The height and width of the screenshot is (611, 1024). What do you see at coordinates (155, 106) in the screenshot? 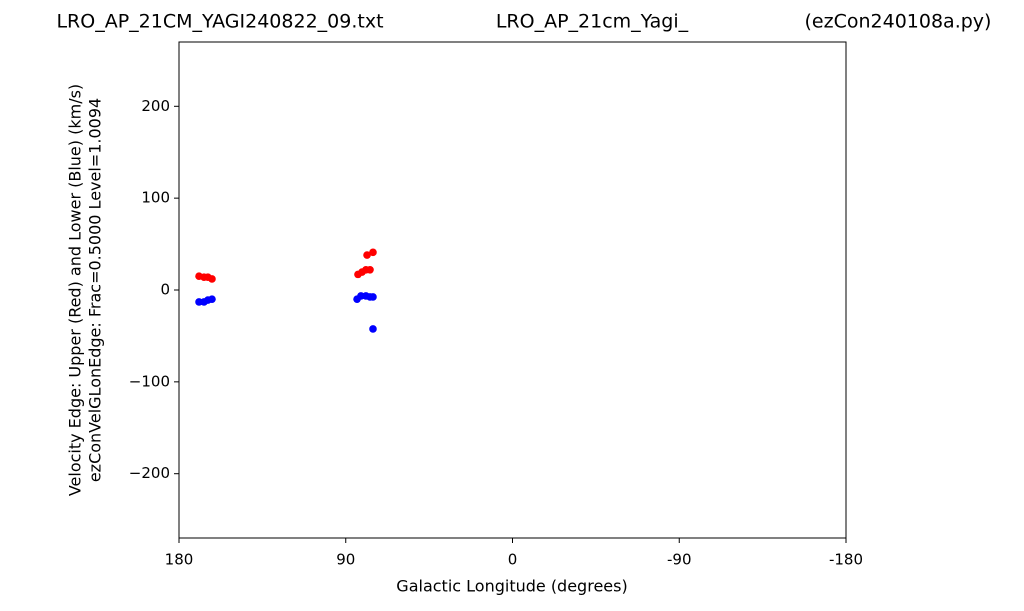
I see `y-tick-label: 200` at bounding box center [155, 106].